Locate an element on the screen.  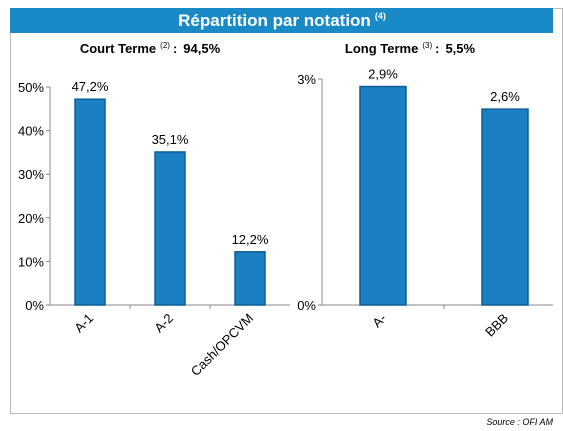
value-label: 35,1% is located at coordinates (170, 139).